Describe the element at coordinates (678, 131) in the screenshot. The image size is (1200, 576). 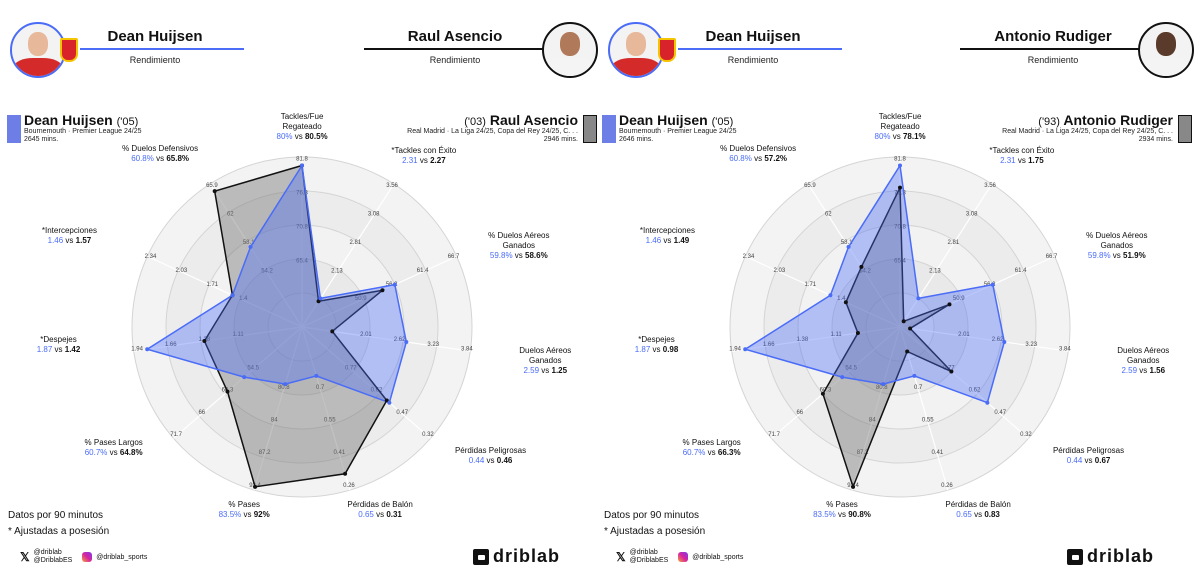
I see `player1-team: Bournemouth · Premier League 24/25` at that location.